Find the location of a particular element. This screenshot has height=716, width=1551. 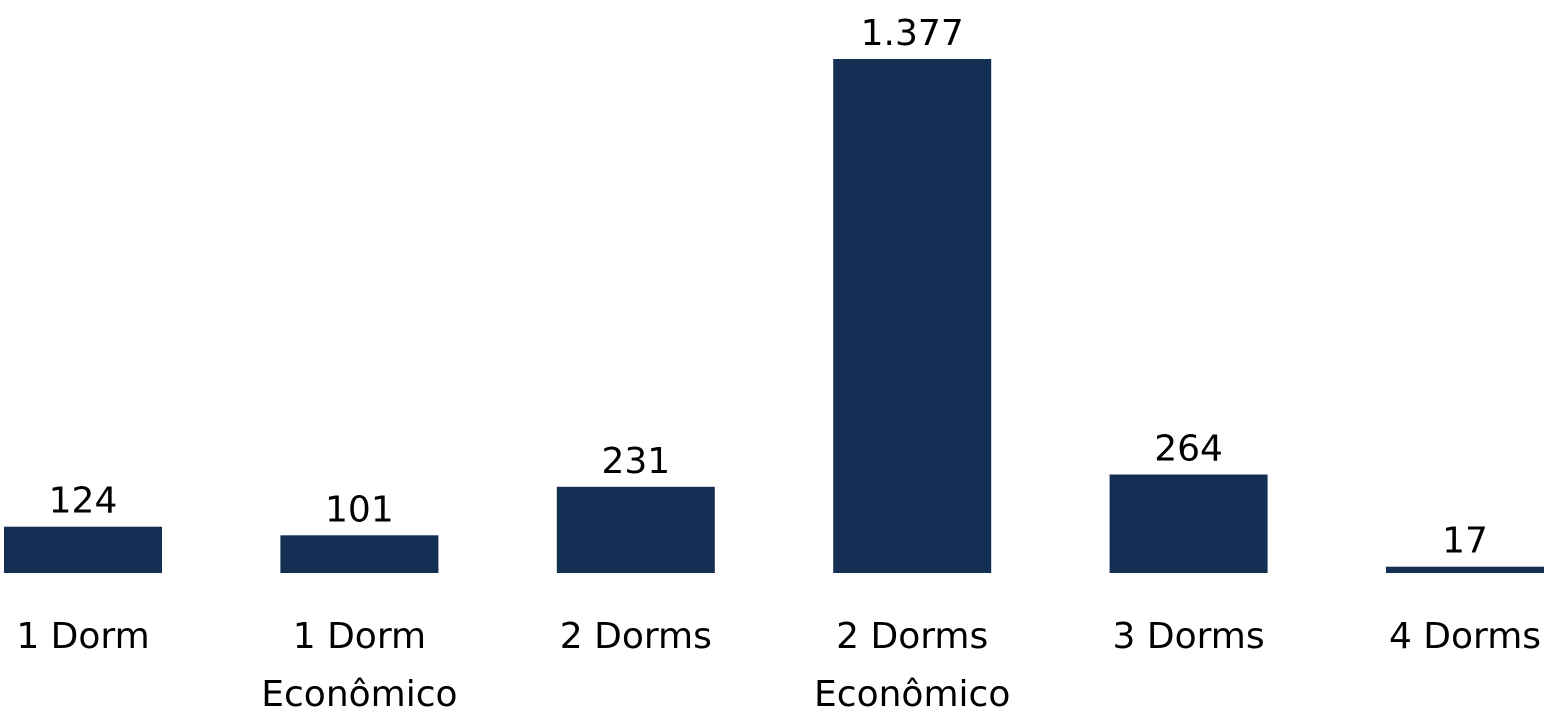

bar-value-label: 264 is located at coordinates (1188, 449).